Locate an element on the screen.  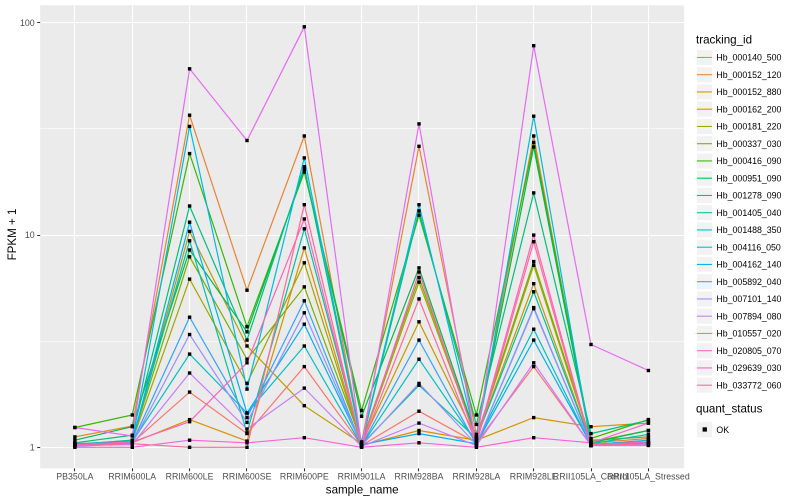
svg-text: Hb_004116_050 is located at coordinates (748, 247).